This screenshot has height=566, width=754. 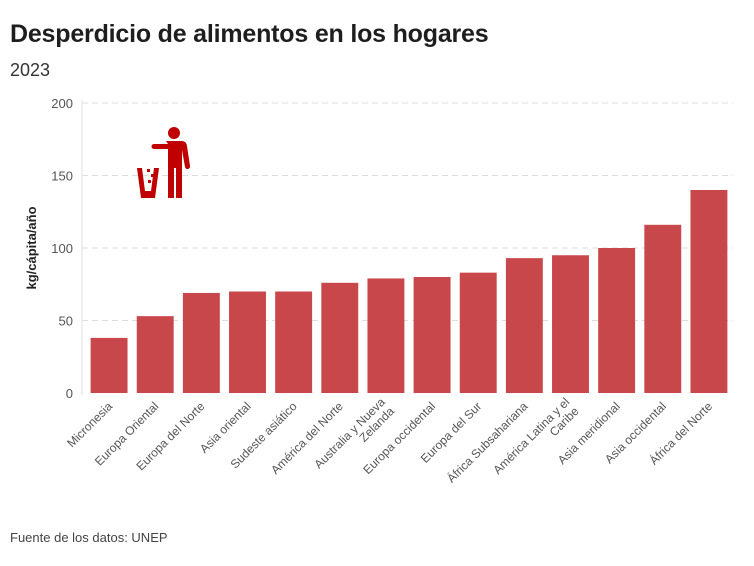 I want to click on y-tick-label: 0, so click(x=69, y=393).